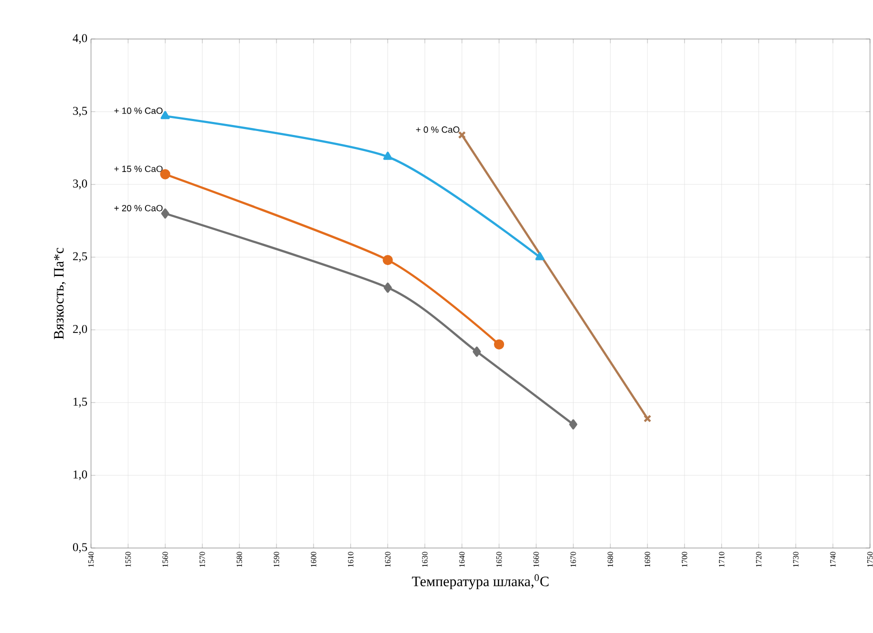 The image size is (873, 633). I want to click on y-tick-label: 3,0, so click(80, 185).